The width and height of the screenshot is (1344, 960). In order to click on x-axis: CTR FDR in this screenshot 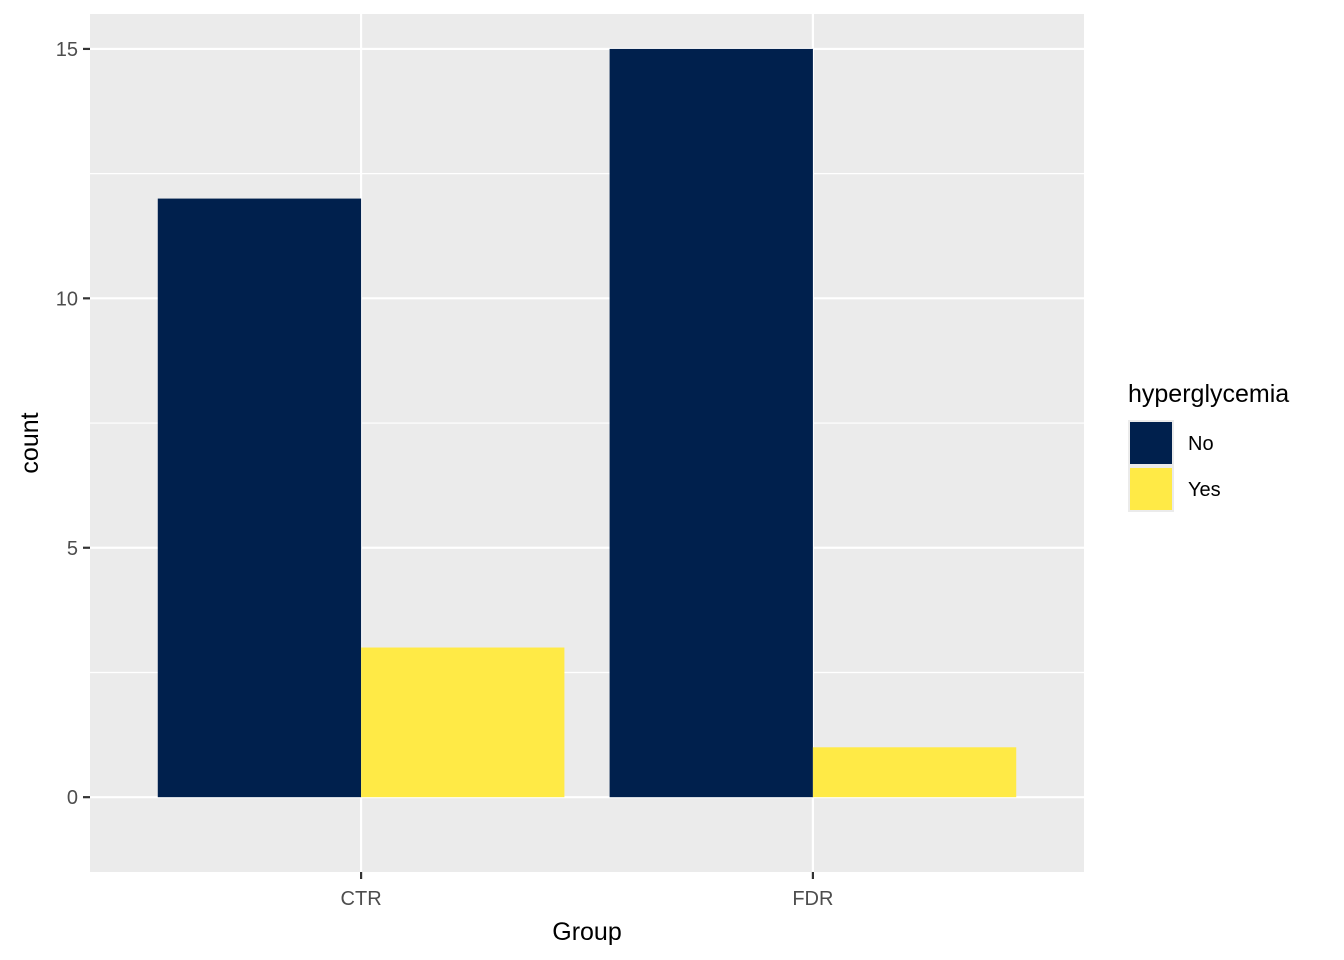, I will do `click(587, 891)`.